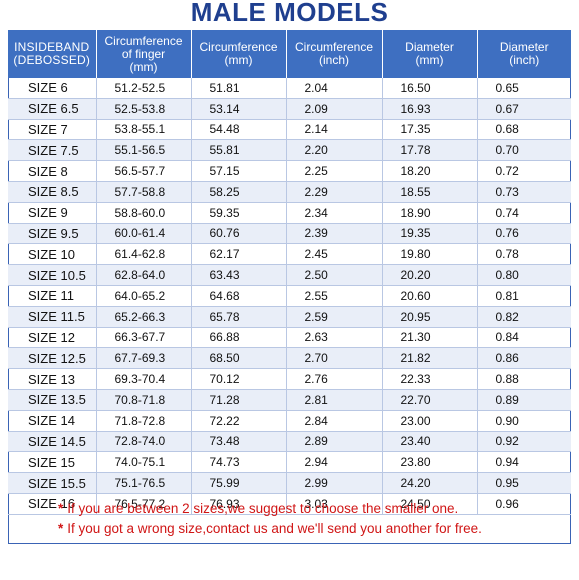  What do you see at coordinates (524, 296) in the screenshot?
I see `cell-diameter-inch: 0.81` at bounding box center [524, 296].